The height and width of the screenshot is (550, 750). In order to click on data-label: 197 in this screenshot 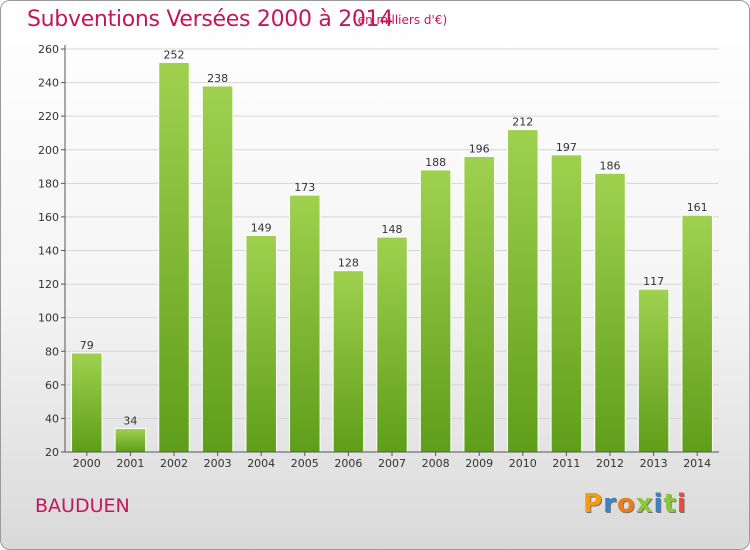, I will do `click(566, 147)`.